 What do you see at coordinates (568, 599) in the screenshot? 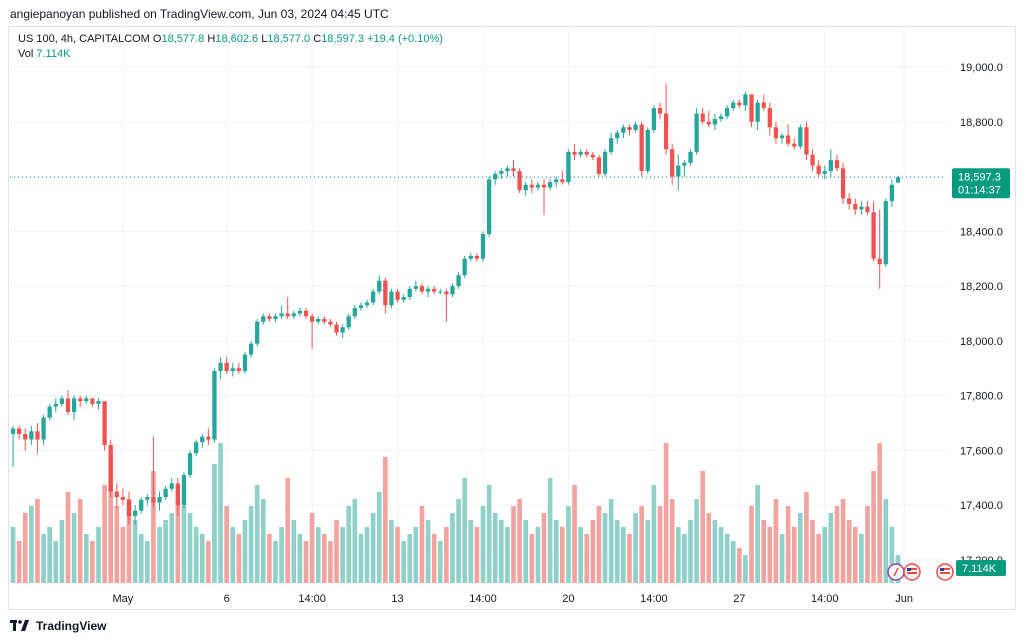
I see `time-tick-label: 20` at bounding box center [568, 599].